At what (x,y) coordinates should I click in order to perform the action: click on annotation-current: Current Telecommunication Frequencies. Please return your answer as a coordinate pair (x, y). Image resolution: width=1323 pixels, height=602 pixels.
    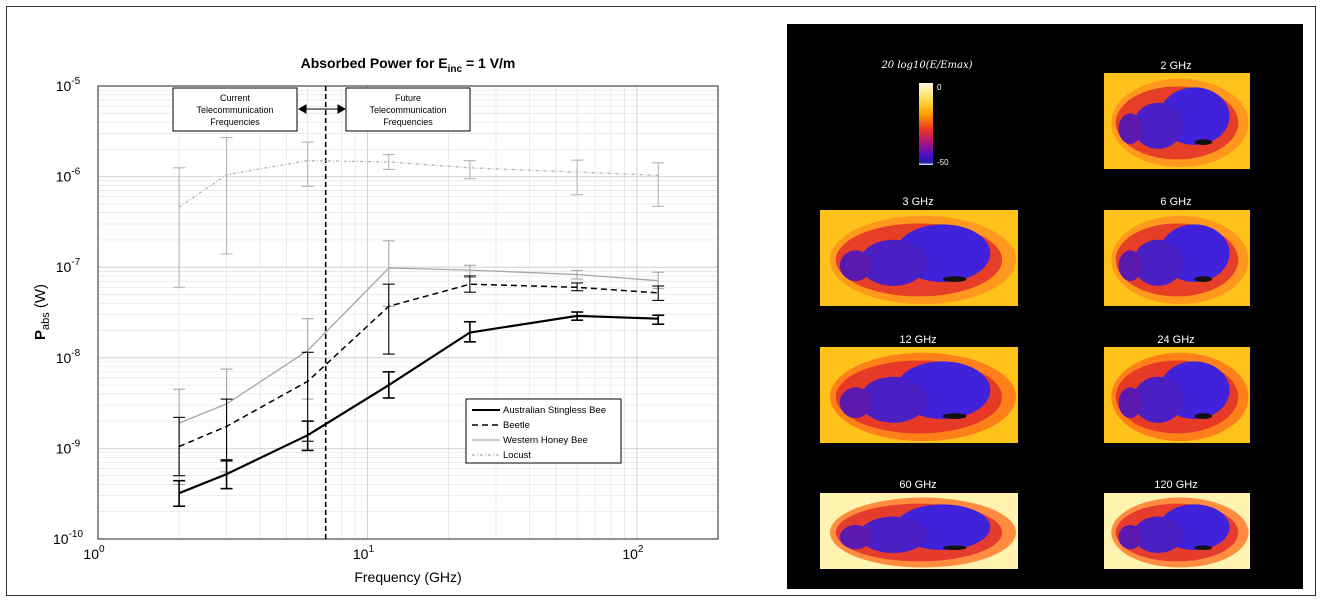
    Looking at the image, I should click on (235, 109).